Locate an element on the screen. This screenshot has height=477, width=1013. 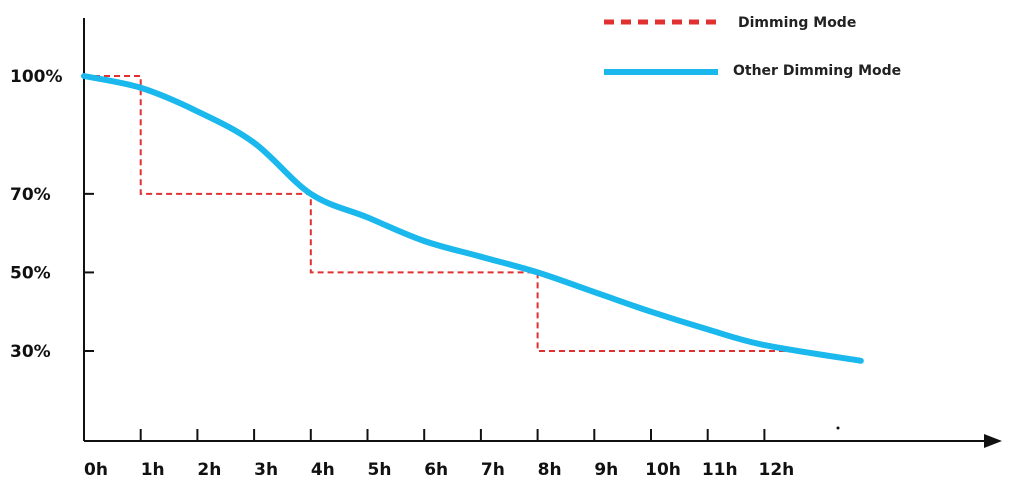
x-tick-label: 5h is located at coordinates (380, 468).